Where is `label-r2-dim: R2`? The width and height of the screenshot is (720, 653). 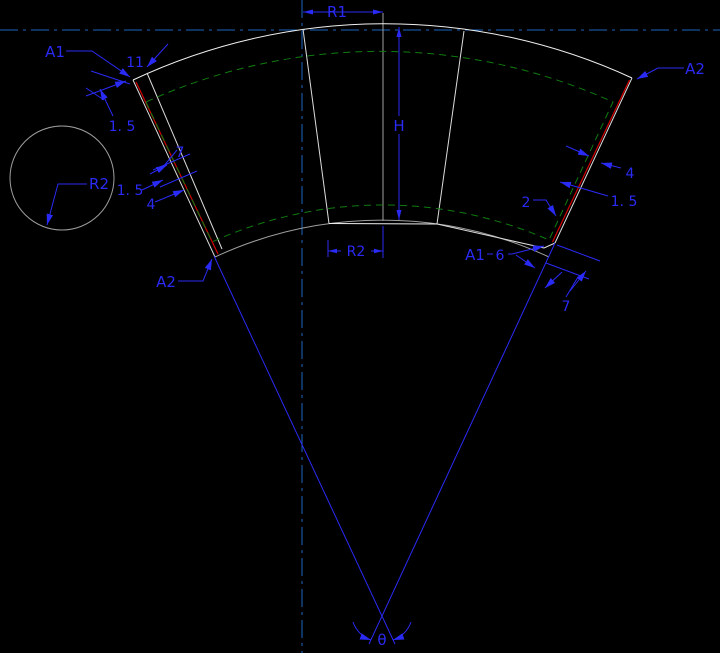 label-r2-dim: R2 is located at coordinates (356, 252).